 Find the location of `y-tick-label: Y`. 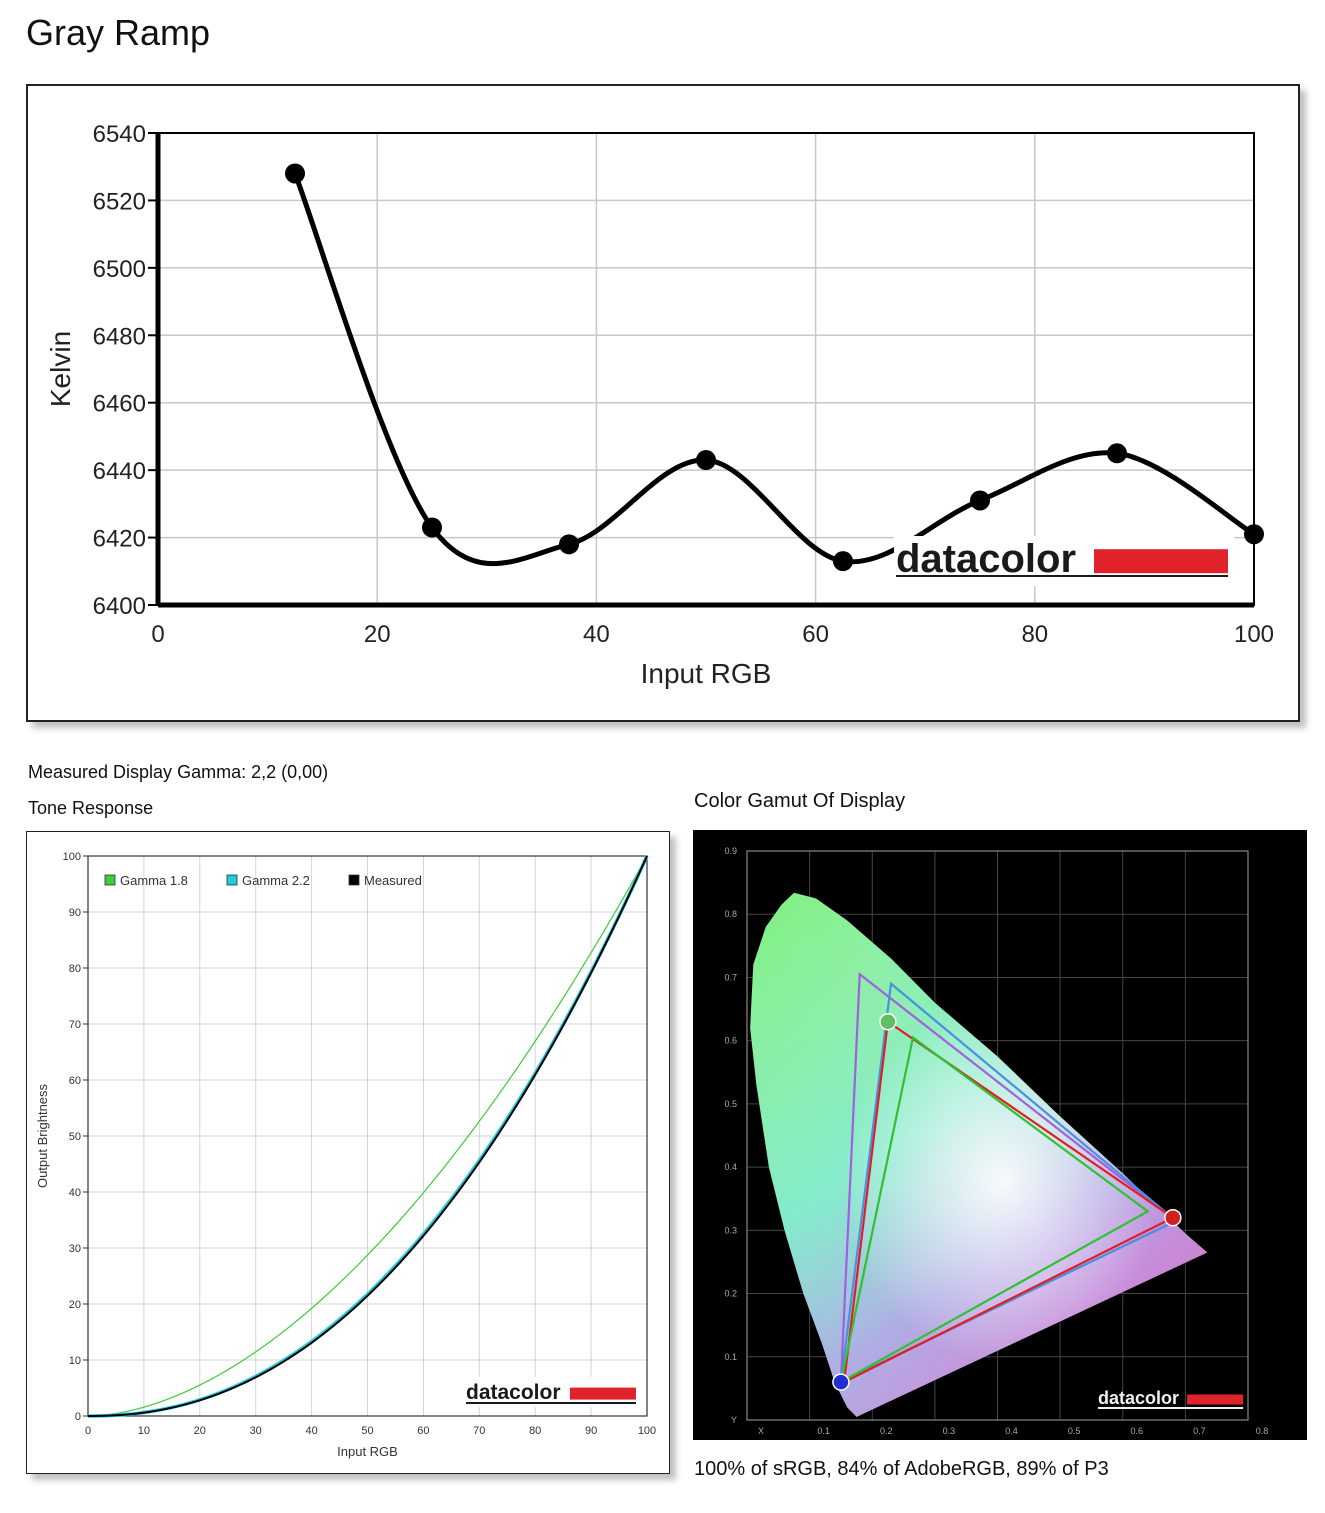

y-tick-label: Y is located at coordinates (734, 1420).